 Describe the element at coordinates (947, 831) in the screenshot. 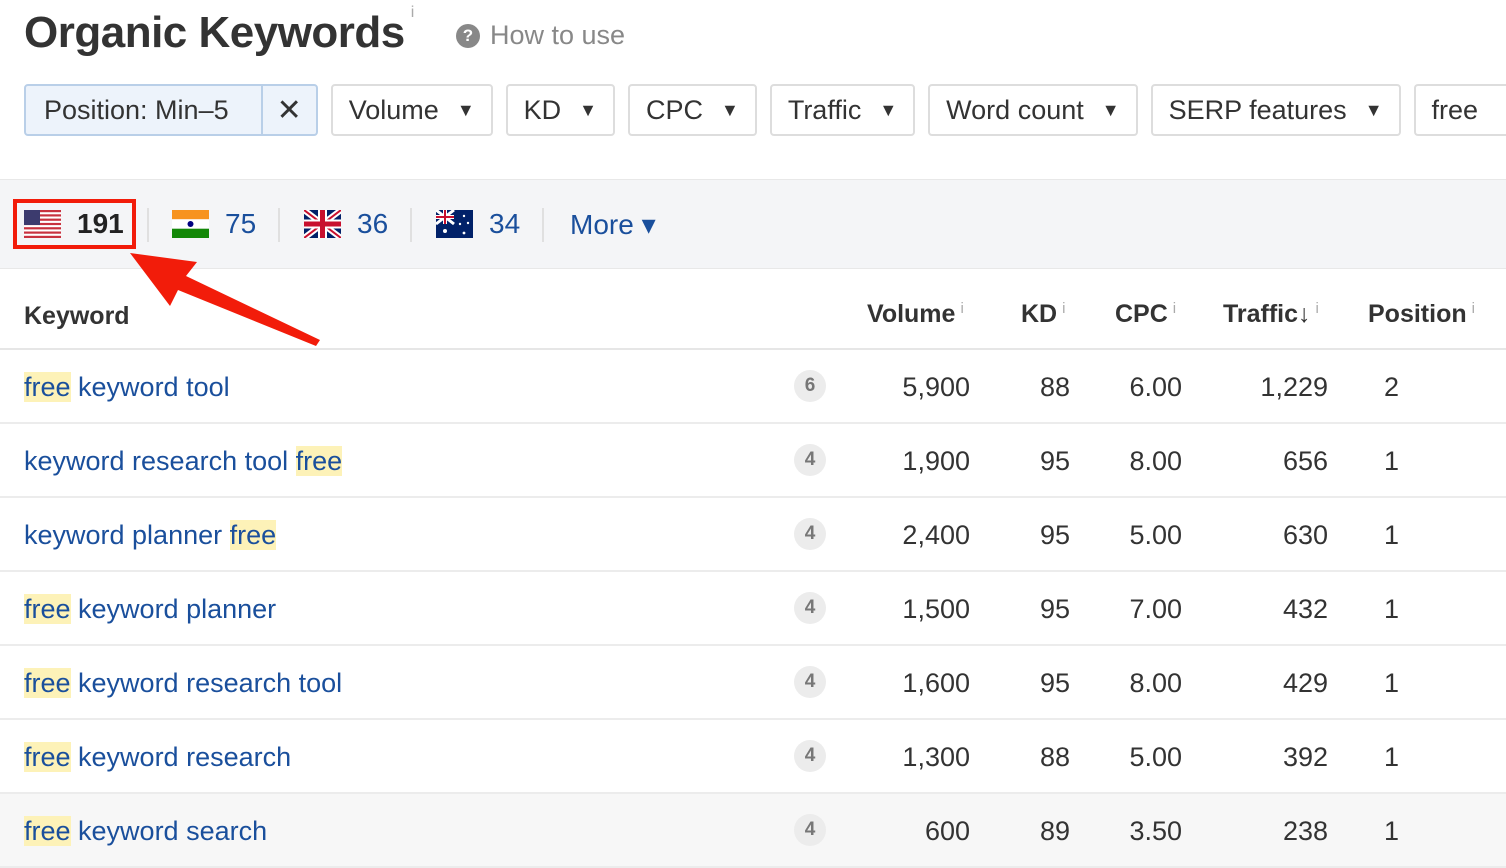

I see `volume-cell: 600` at that location.